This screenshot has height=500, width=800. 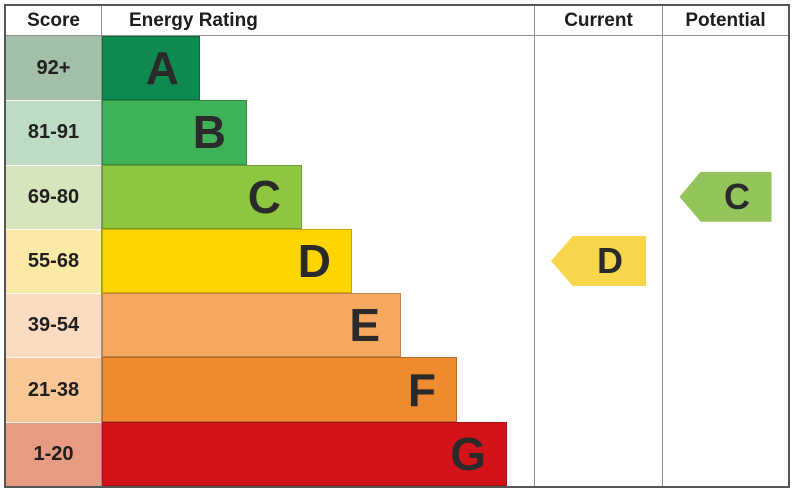 I want to click on score-cell: 69-80, so click(x=53, y=196).